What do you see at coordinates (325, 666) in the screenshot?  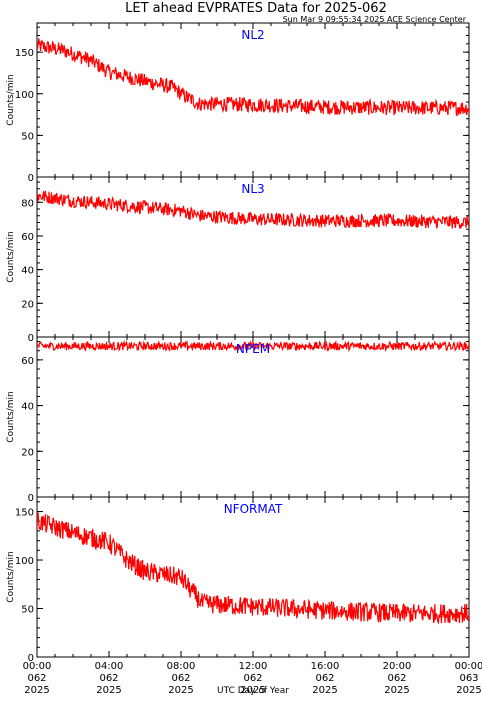 I see `x-tick-time: 16:00` at bounding box center [325, 666].